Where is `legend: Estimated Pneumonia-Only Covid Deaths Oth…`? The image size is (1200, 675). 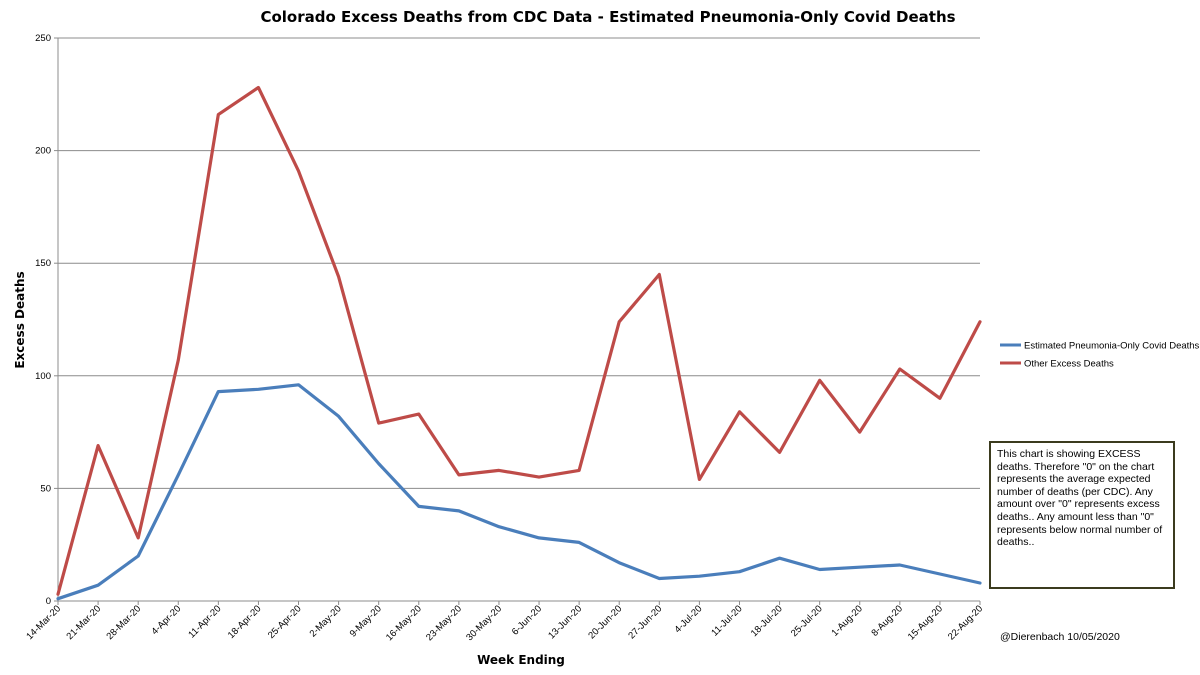 legend: Estimated Pneumonia-Only Covid Deaths Oth… is located at coordinates (1100, 355).